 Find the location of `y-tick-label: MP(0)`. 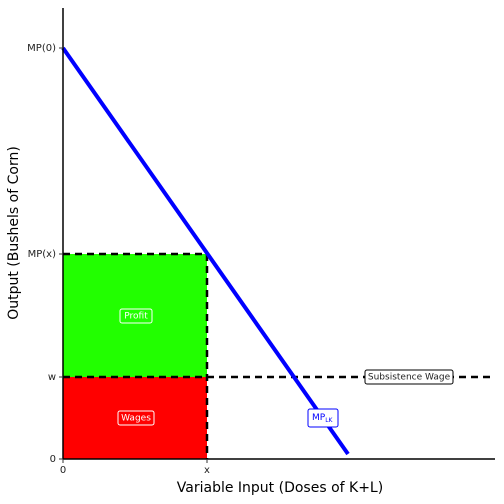

y-tick-label: MP(0) is located at coordinates (41, 48).